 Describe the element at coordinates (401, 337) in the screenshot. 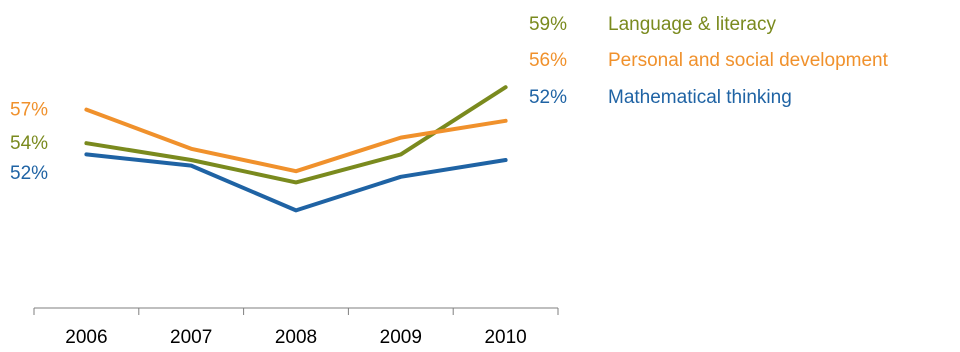

I see `x-tick-label: 2009` at that location.